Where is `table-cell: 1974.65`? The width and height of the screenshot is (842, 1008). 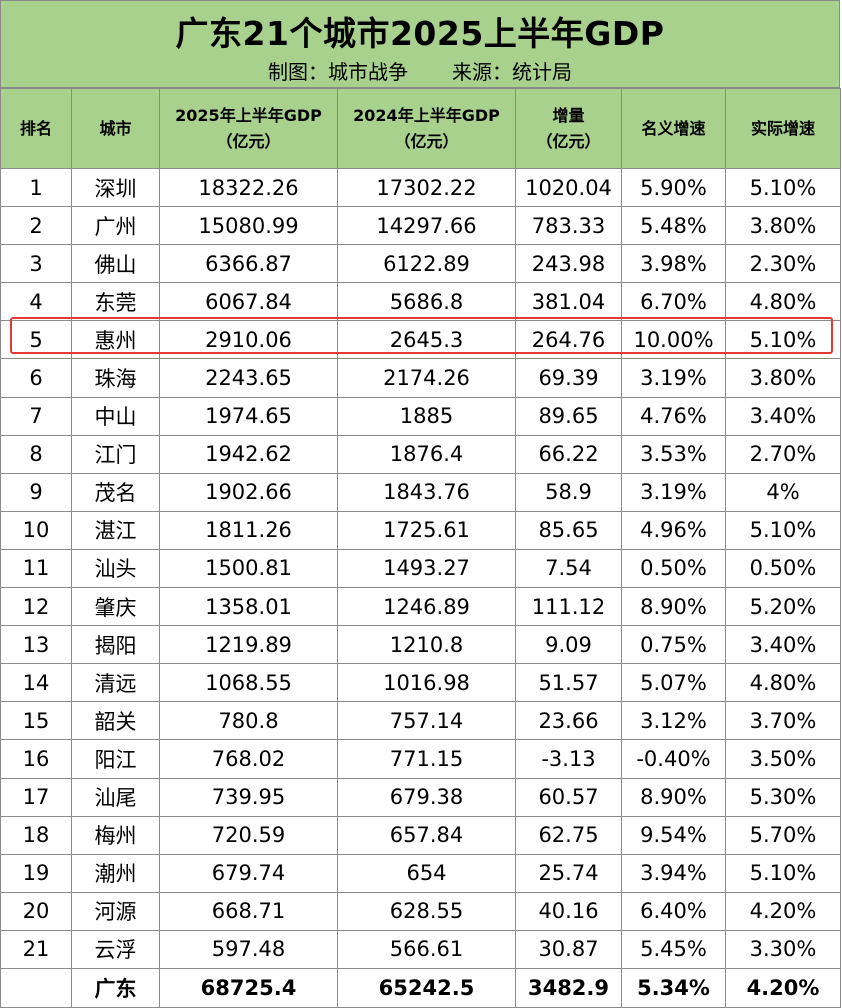
table-cell: 1974.65 is located at coordinates (248, 416).